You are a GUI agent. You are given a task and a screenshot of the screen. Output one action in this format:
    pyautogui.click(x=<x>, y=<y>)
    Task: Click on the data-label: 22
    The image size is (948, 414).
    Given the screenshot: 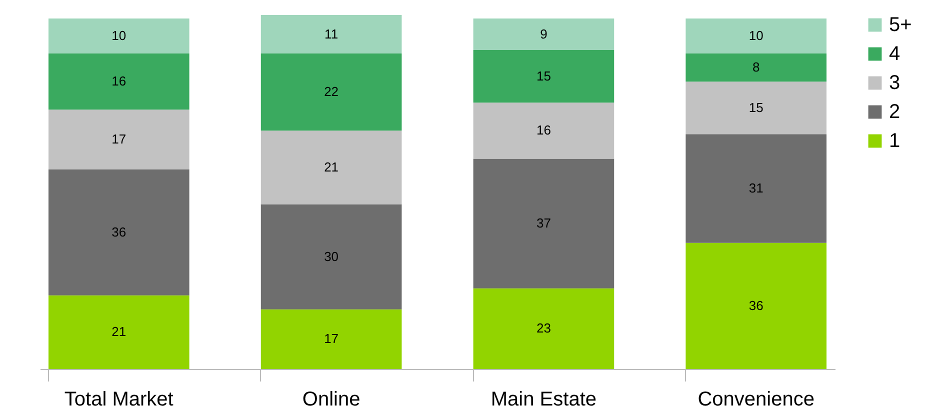 What is the action you would take?
    pyautogui.click(x=331, y=92)
    